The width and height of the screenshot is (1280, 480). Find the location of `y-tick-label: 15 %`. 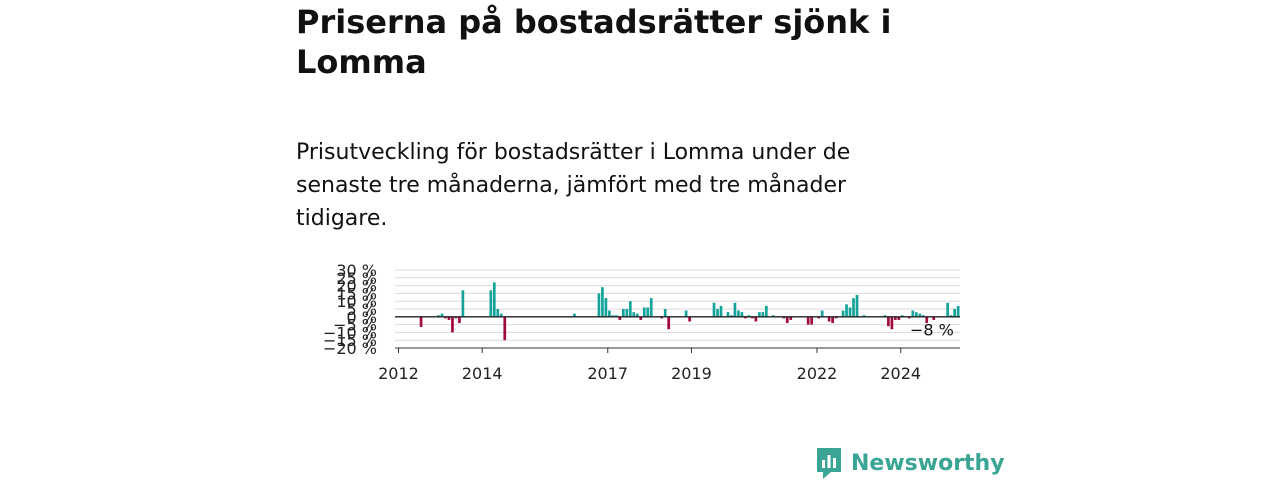

y-tick-label: 15 % is located at coordinates (356, 293).